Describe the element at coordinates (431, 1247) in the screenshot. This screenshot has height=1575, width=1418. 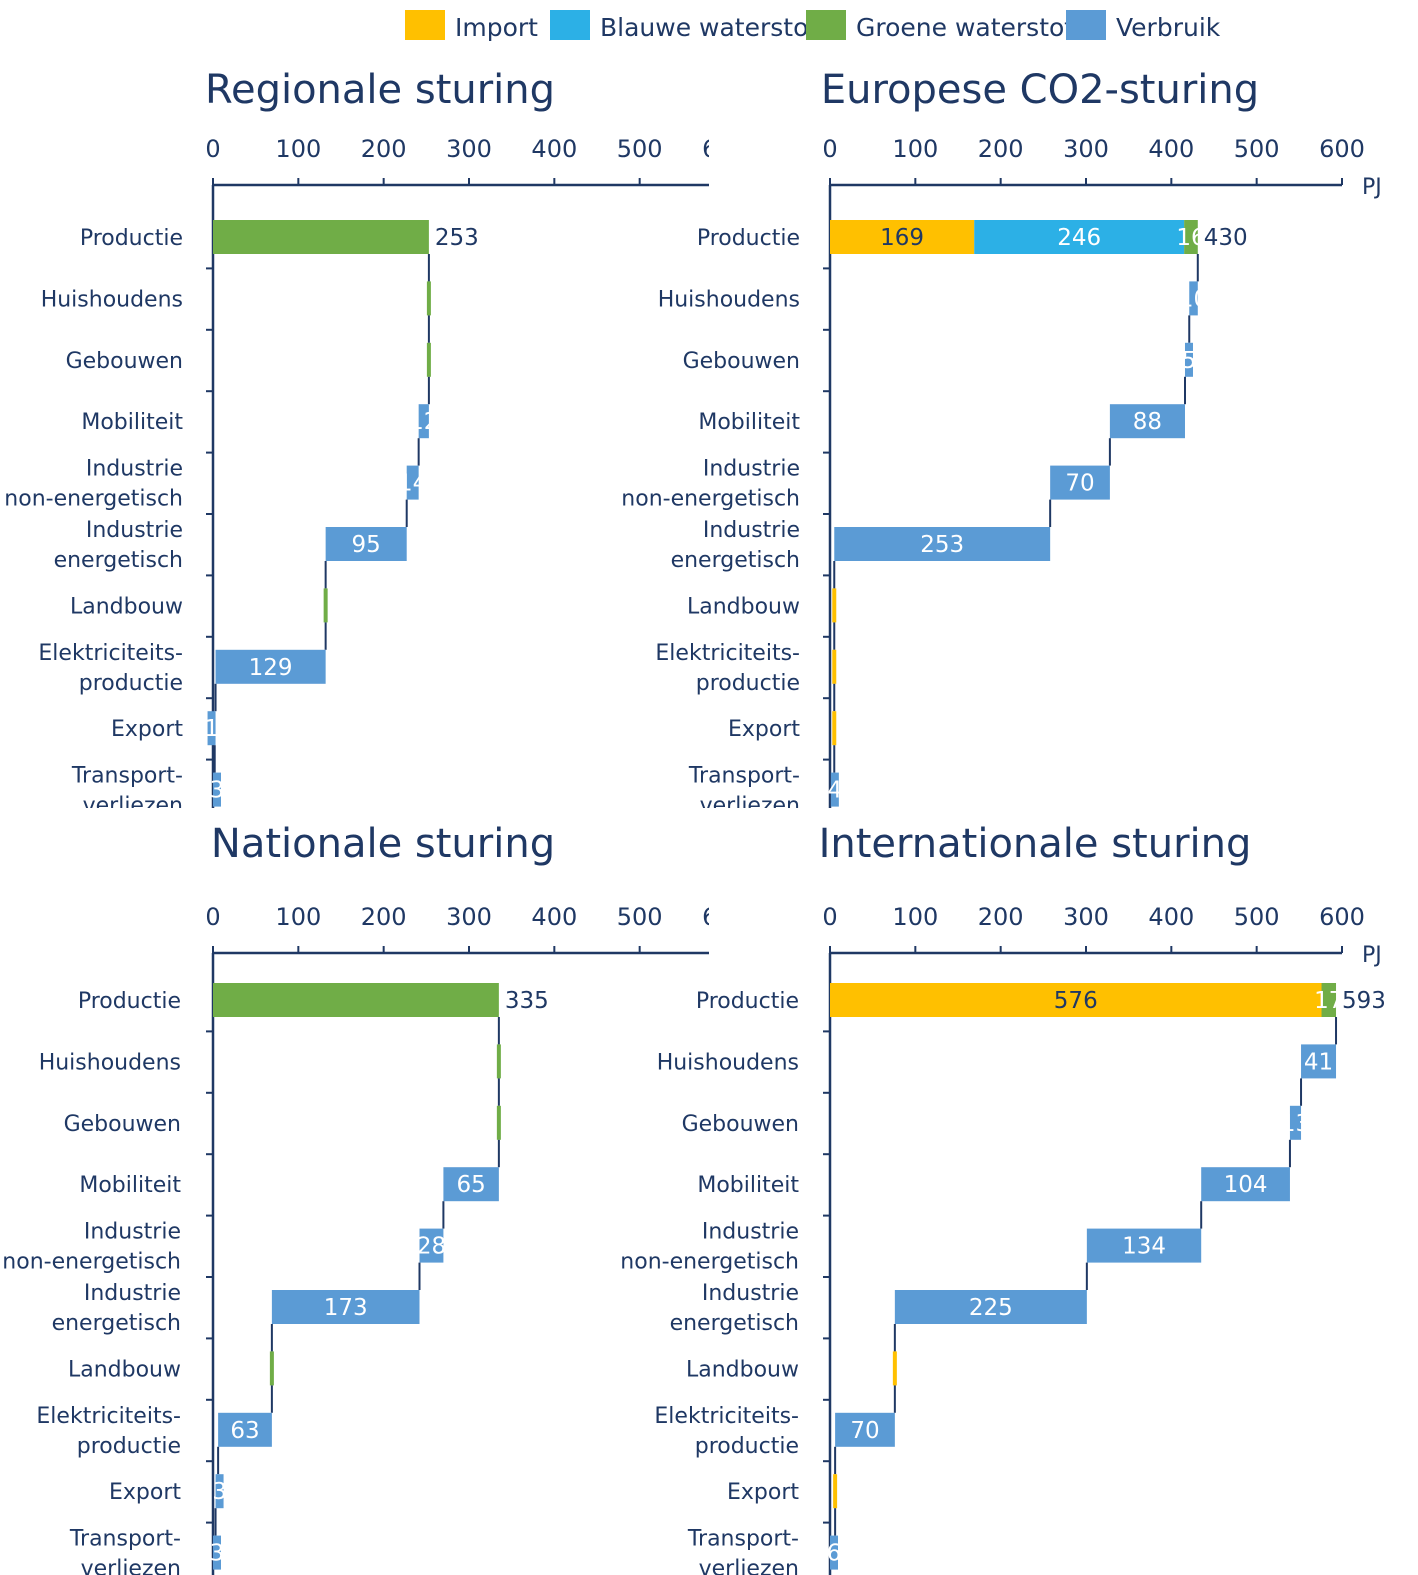
I see `consumption-value-label: 28` at that location.